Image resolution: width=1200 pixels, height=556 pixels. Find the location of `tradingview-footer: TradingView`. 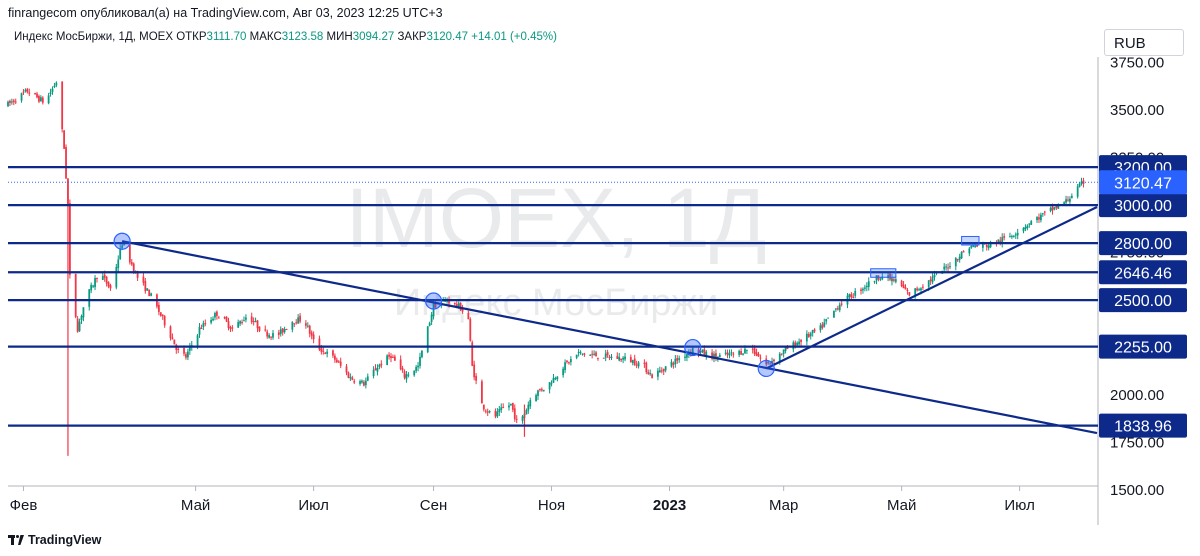

tradingview-footer: TradingView is located at coordinates (54, 540).